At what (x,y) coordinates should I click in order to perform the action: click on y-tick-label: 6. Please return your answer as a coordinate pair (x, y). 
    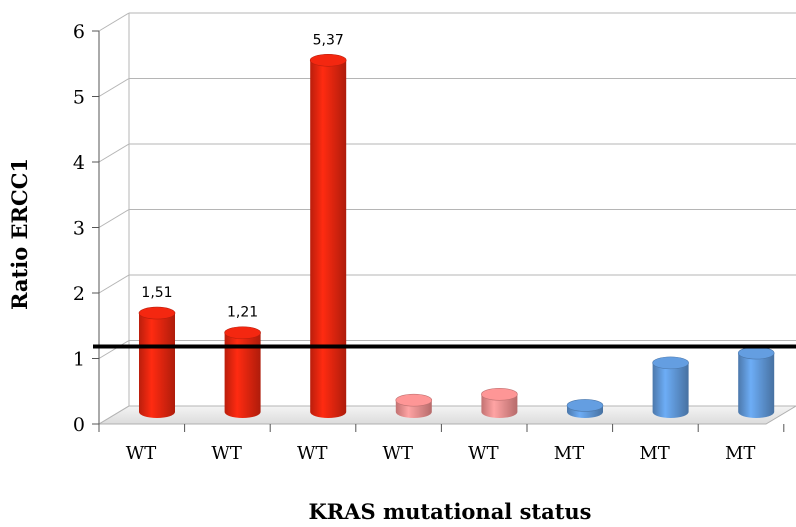
    Looking at the image, I should click on (79, 32).